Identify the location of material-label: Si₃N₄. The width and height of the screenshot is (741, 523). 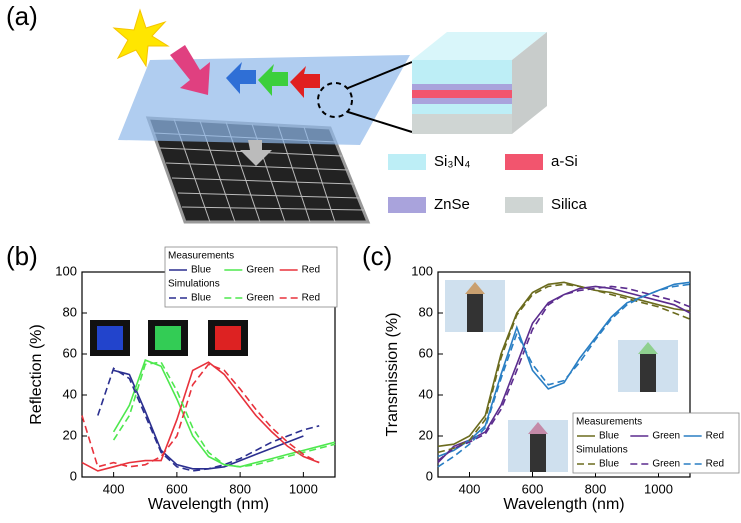
(452, 161).